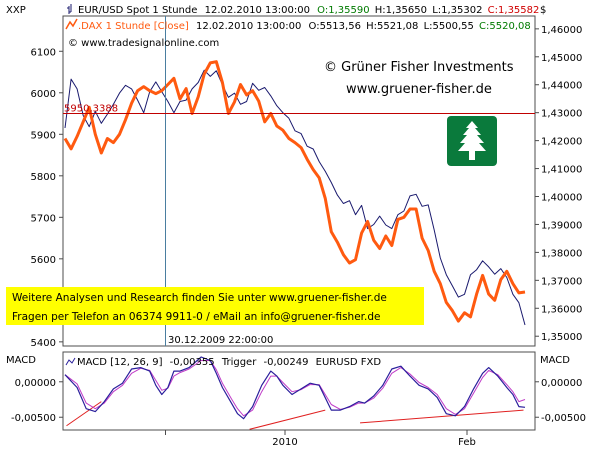 This screenshot has height=450, width=600. Describe the element at coordinates (561, 337) in the screenshot. I see `right-tick-label: 1,35000` at that location.